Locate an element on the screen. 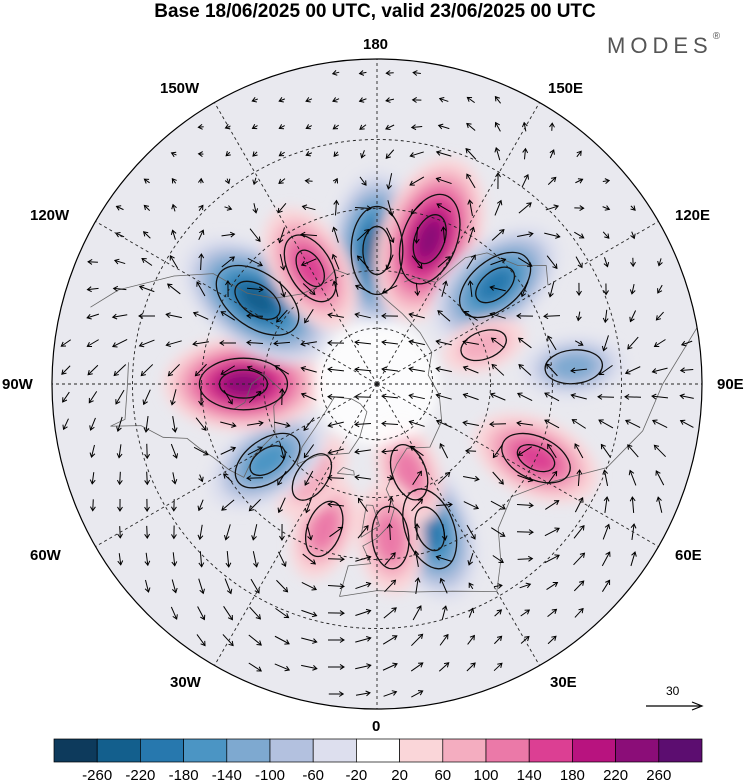 This screenshot has width=750, height=783. colorbar-tick-label: -100 is located at coordinates (270, 775).